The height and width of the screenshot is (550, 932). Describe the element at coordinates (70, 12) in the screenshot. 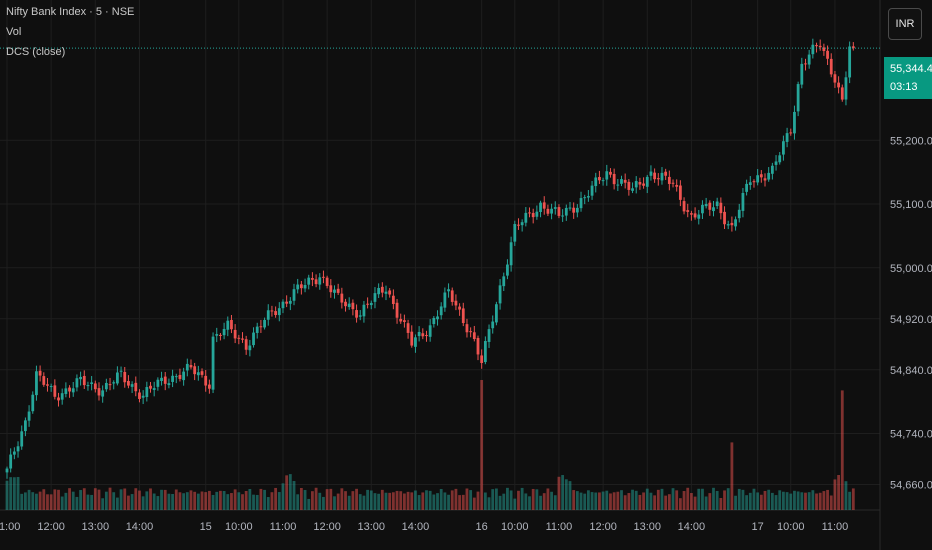

I see `symbol-legend: Nifty Bank Index · 5 · NSE` at that location.